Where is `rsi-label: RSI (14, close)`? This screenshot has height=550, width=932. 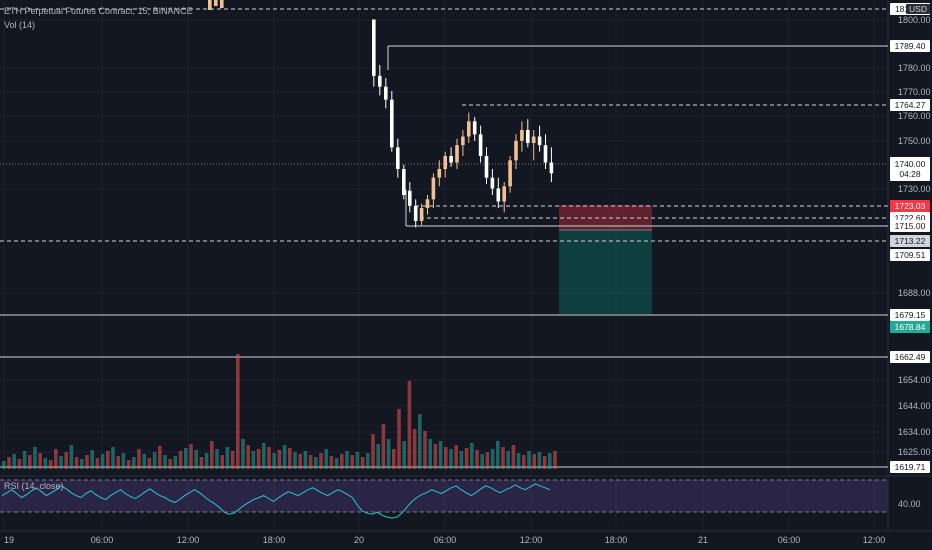
rsi-label: RSI (14, close) is located at coordinates (34, 486).